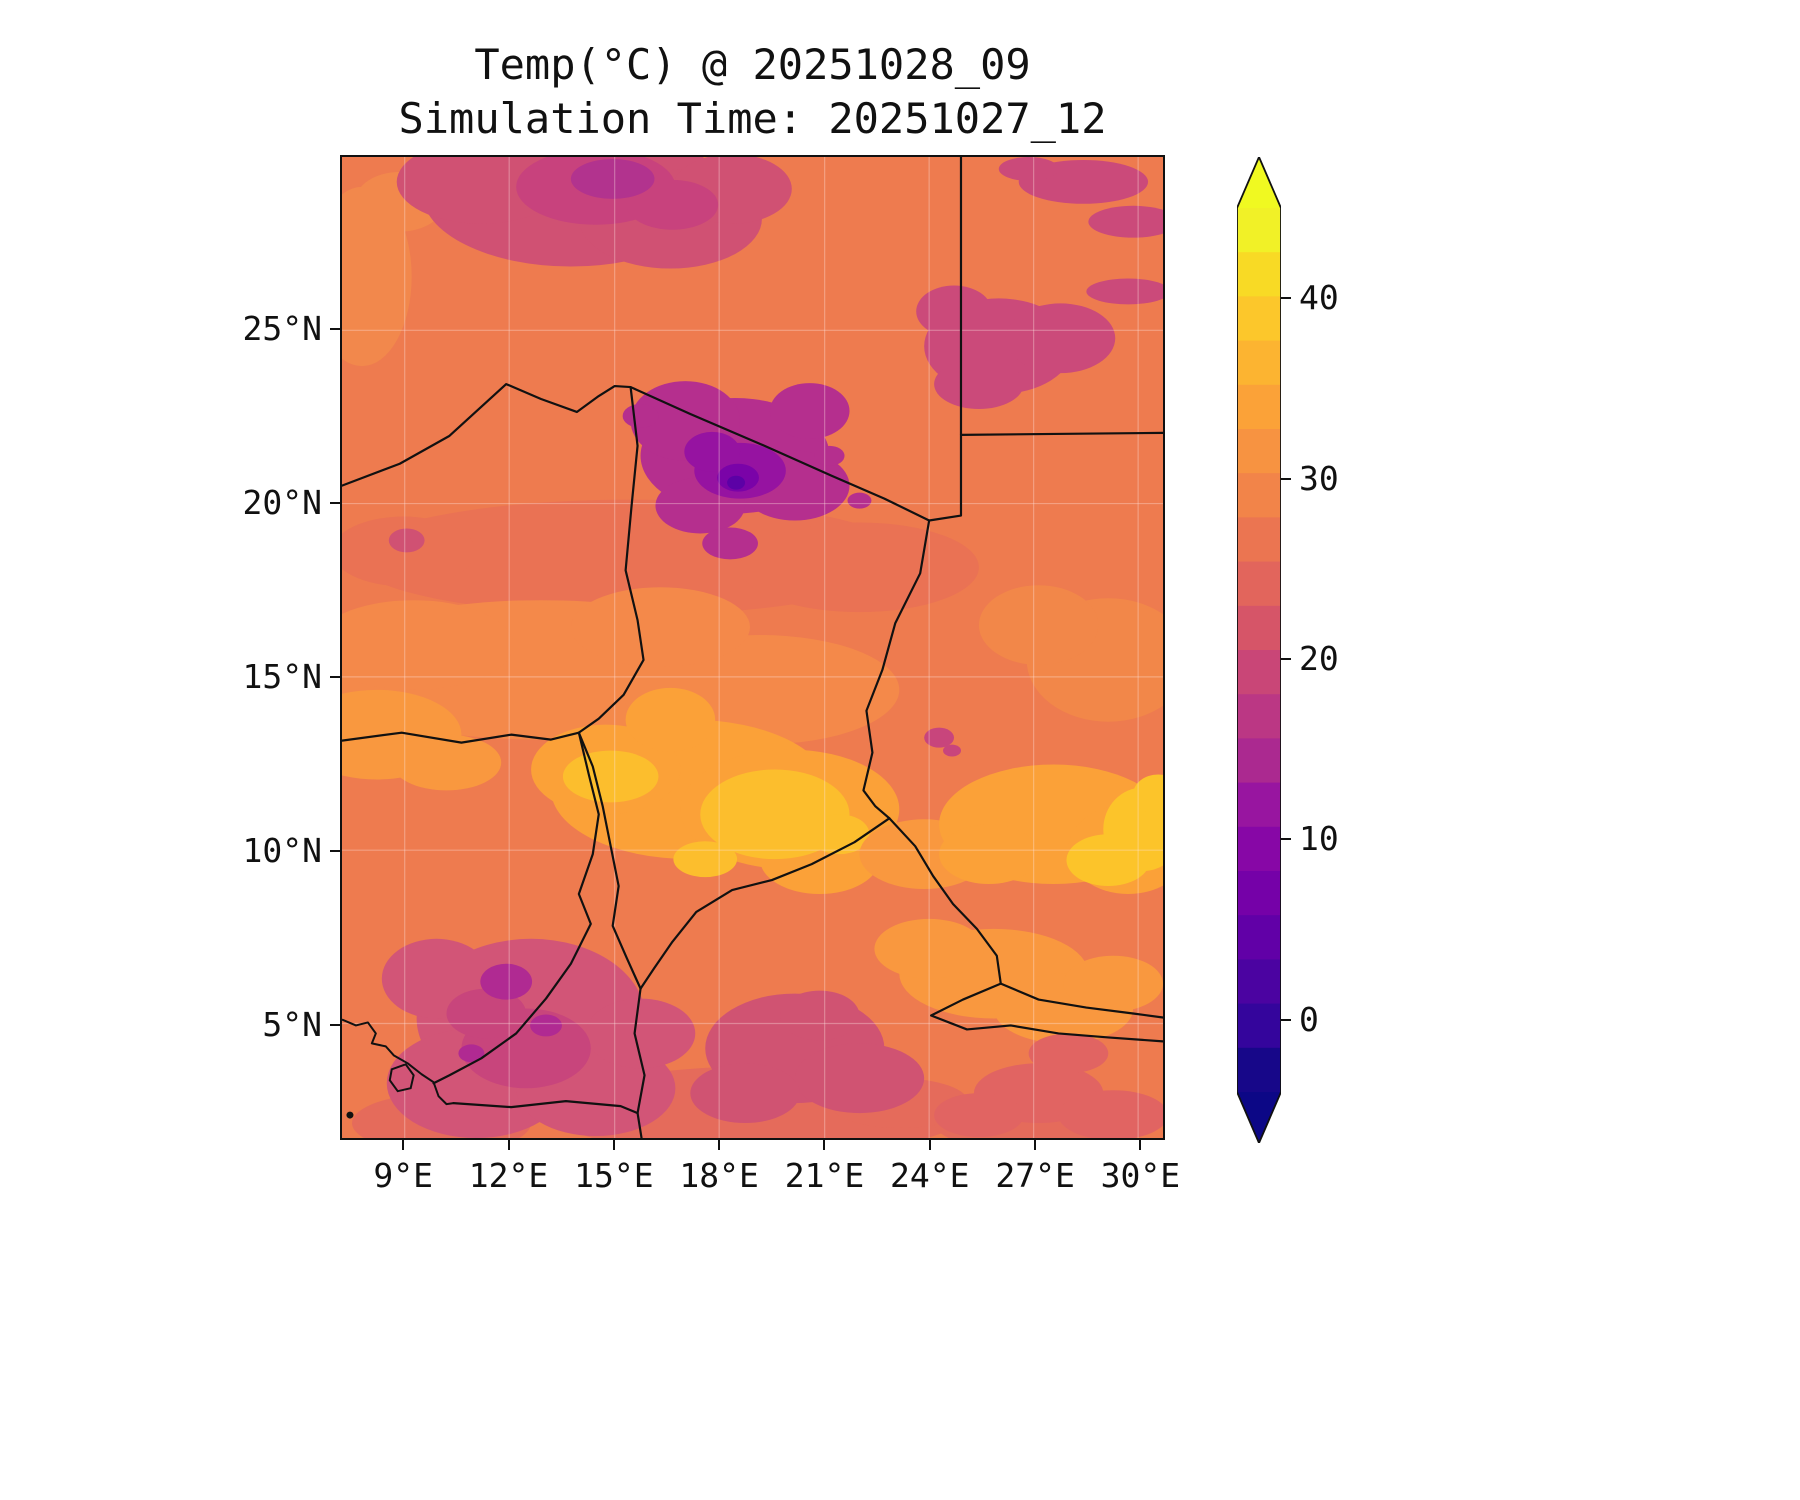  What do you see at coordinates (752, 64) in the screenshot?
I see `chart-title: Temp(°C) @ 20251028_09` at bounding box center [752, 64].